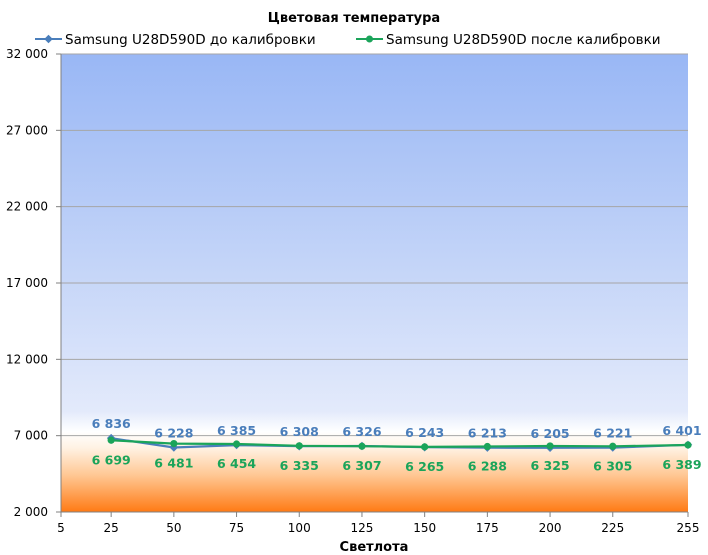  I want to click on data-label-before: 6 401, so click(681, 430).